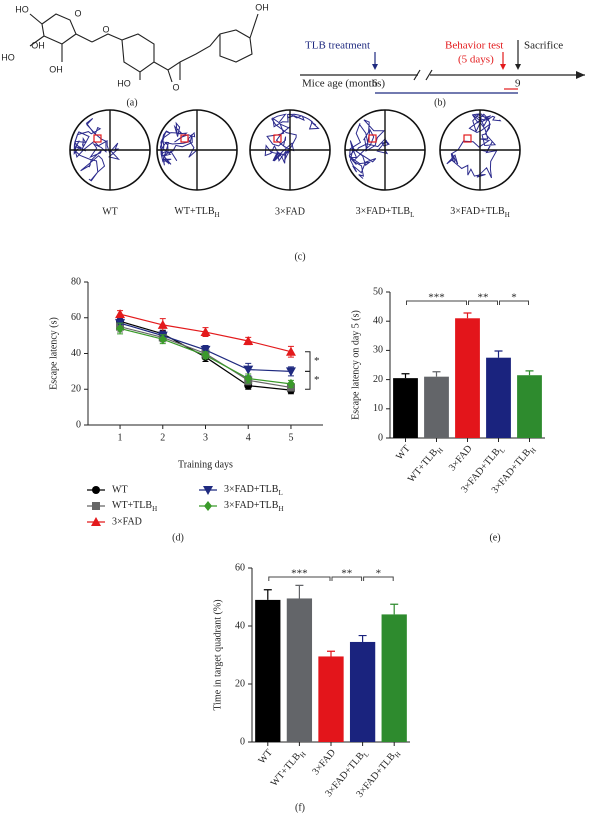 This screenshot has height=826, width=600. I want to click on timeline-text: TLB treatment, so click(337, 46).